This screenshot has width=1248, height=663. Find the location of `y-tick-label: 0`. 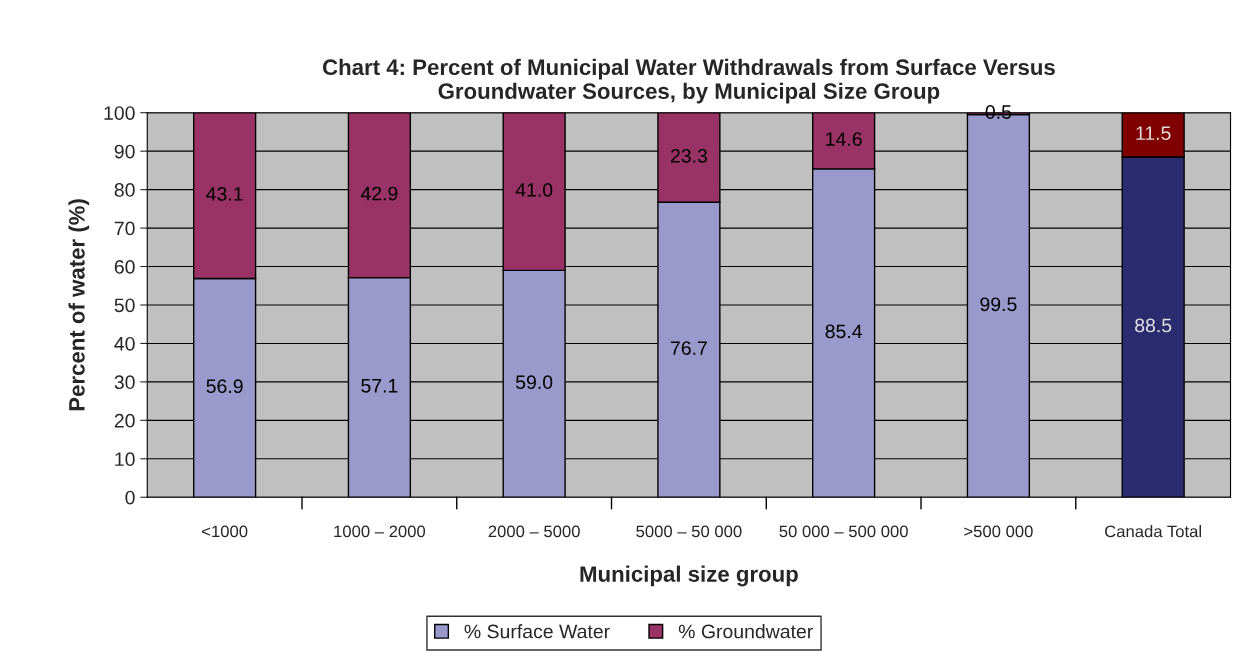

y-tick-label: 0 is located at coordinates (130, 497).